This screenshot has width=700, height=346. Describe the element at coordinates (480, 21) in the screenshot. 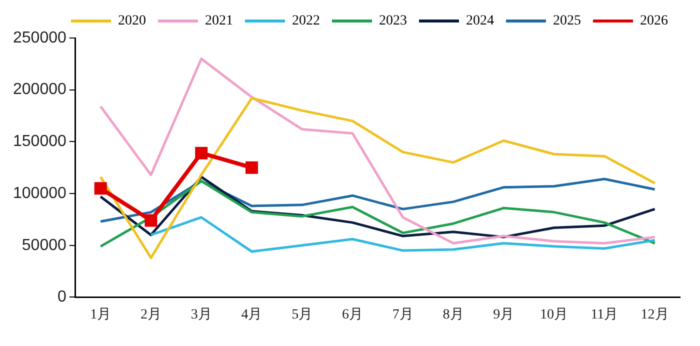

I see `legend-label: 2024` at that location.